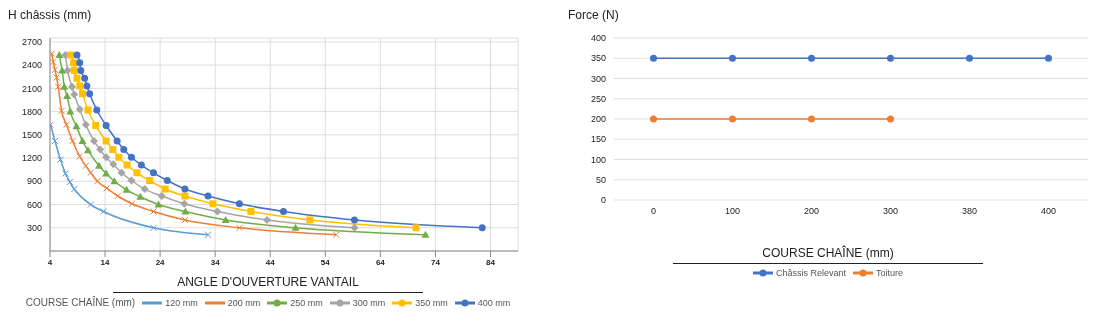 This screenshot has height=336, width=1108. I want to click on x-tick-label: 24, so click(160, 262).